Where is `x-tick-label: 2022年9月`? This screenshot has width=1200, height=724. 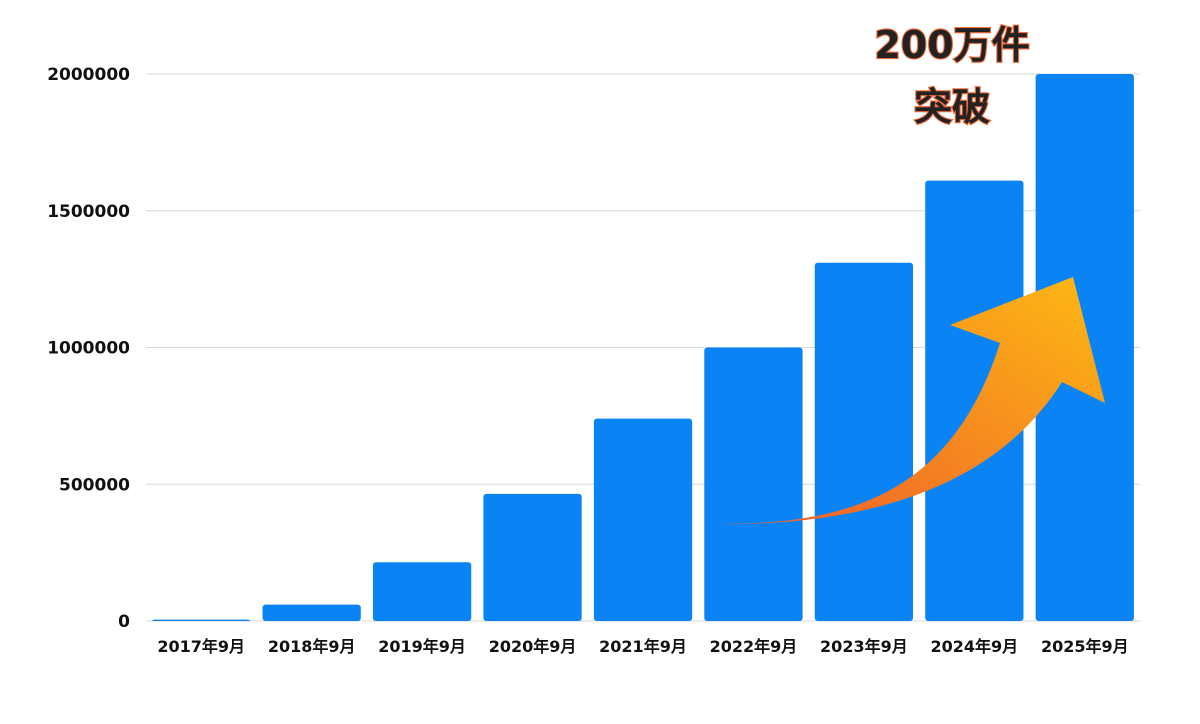
x-tick-label: 2022年9月 is located at coordinates (754, 646).